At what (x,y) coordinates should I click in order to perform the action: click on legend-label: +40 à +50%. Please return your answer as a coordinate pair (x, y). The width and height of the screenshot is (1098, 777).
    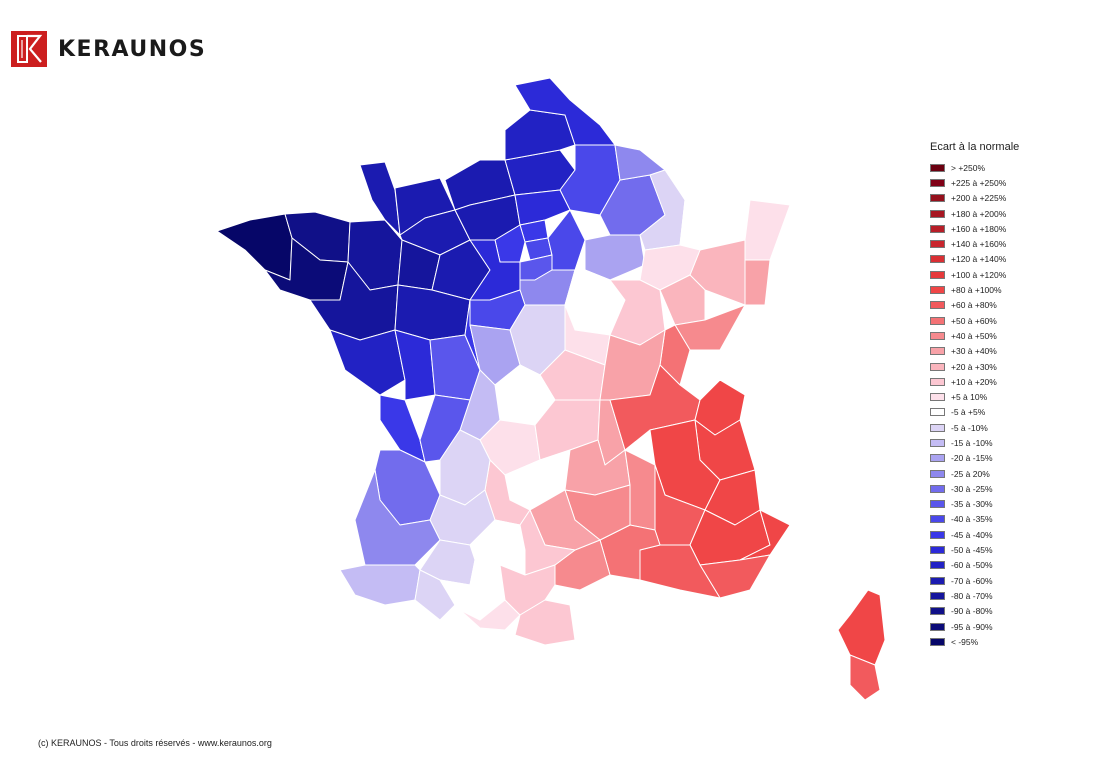
    Looking at the image, I should click on (974, 335).